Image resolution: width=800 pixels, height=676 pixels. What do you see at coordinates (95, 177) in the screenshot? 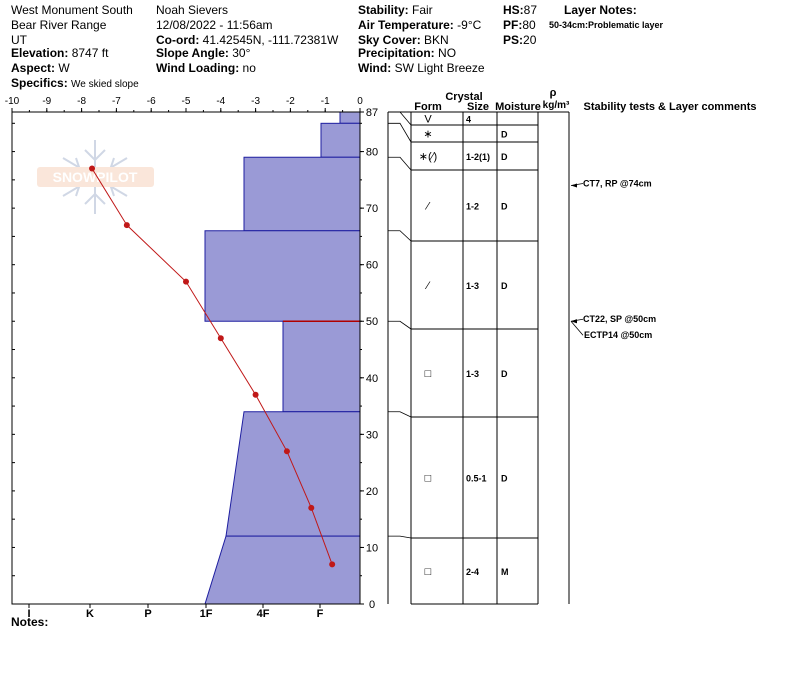
I see `snowpilot-watermark: SNOWPILOT` at bounding box center [95, 177].